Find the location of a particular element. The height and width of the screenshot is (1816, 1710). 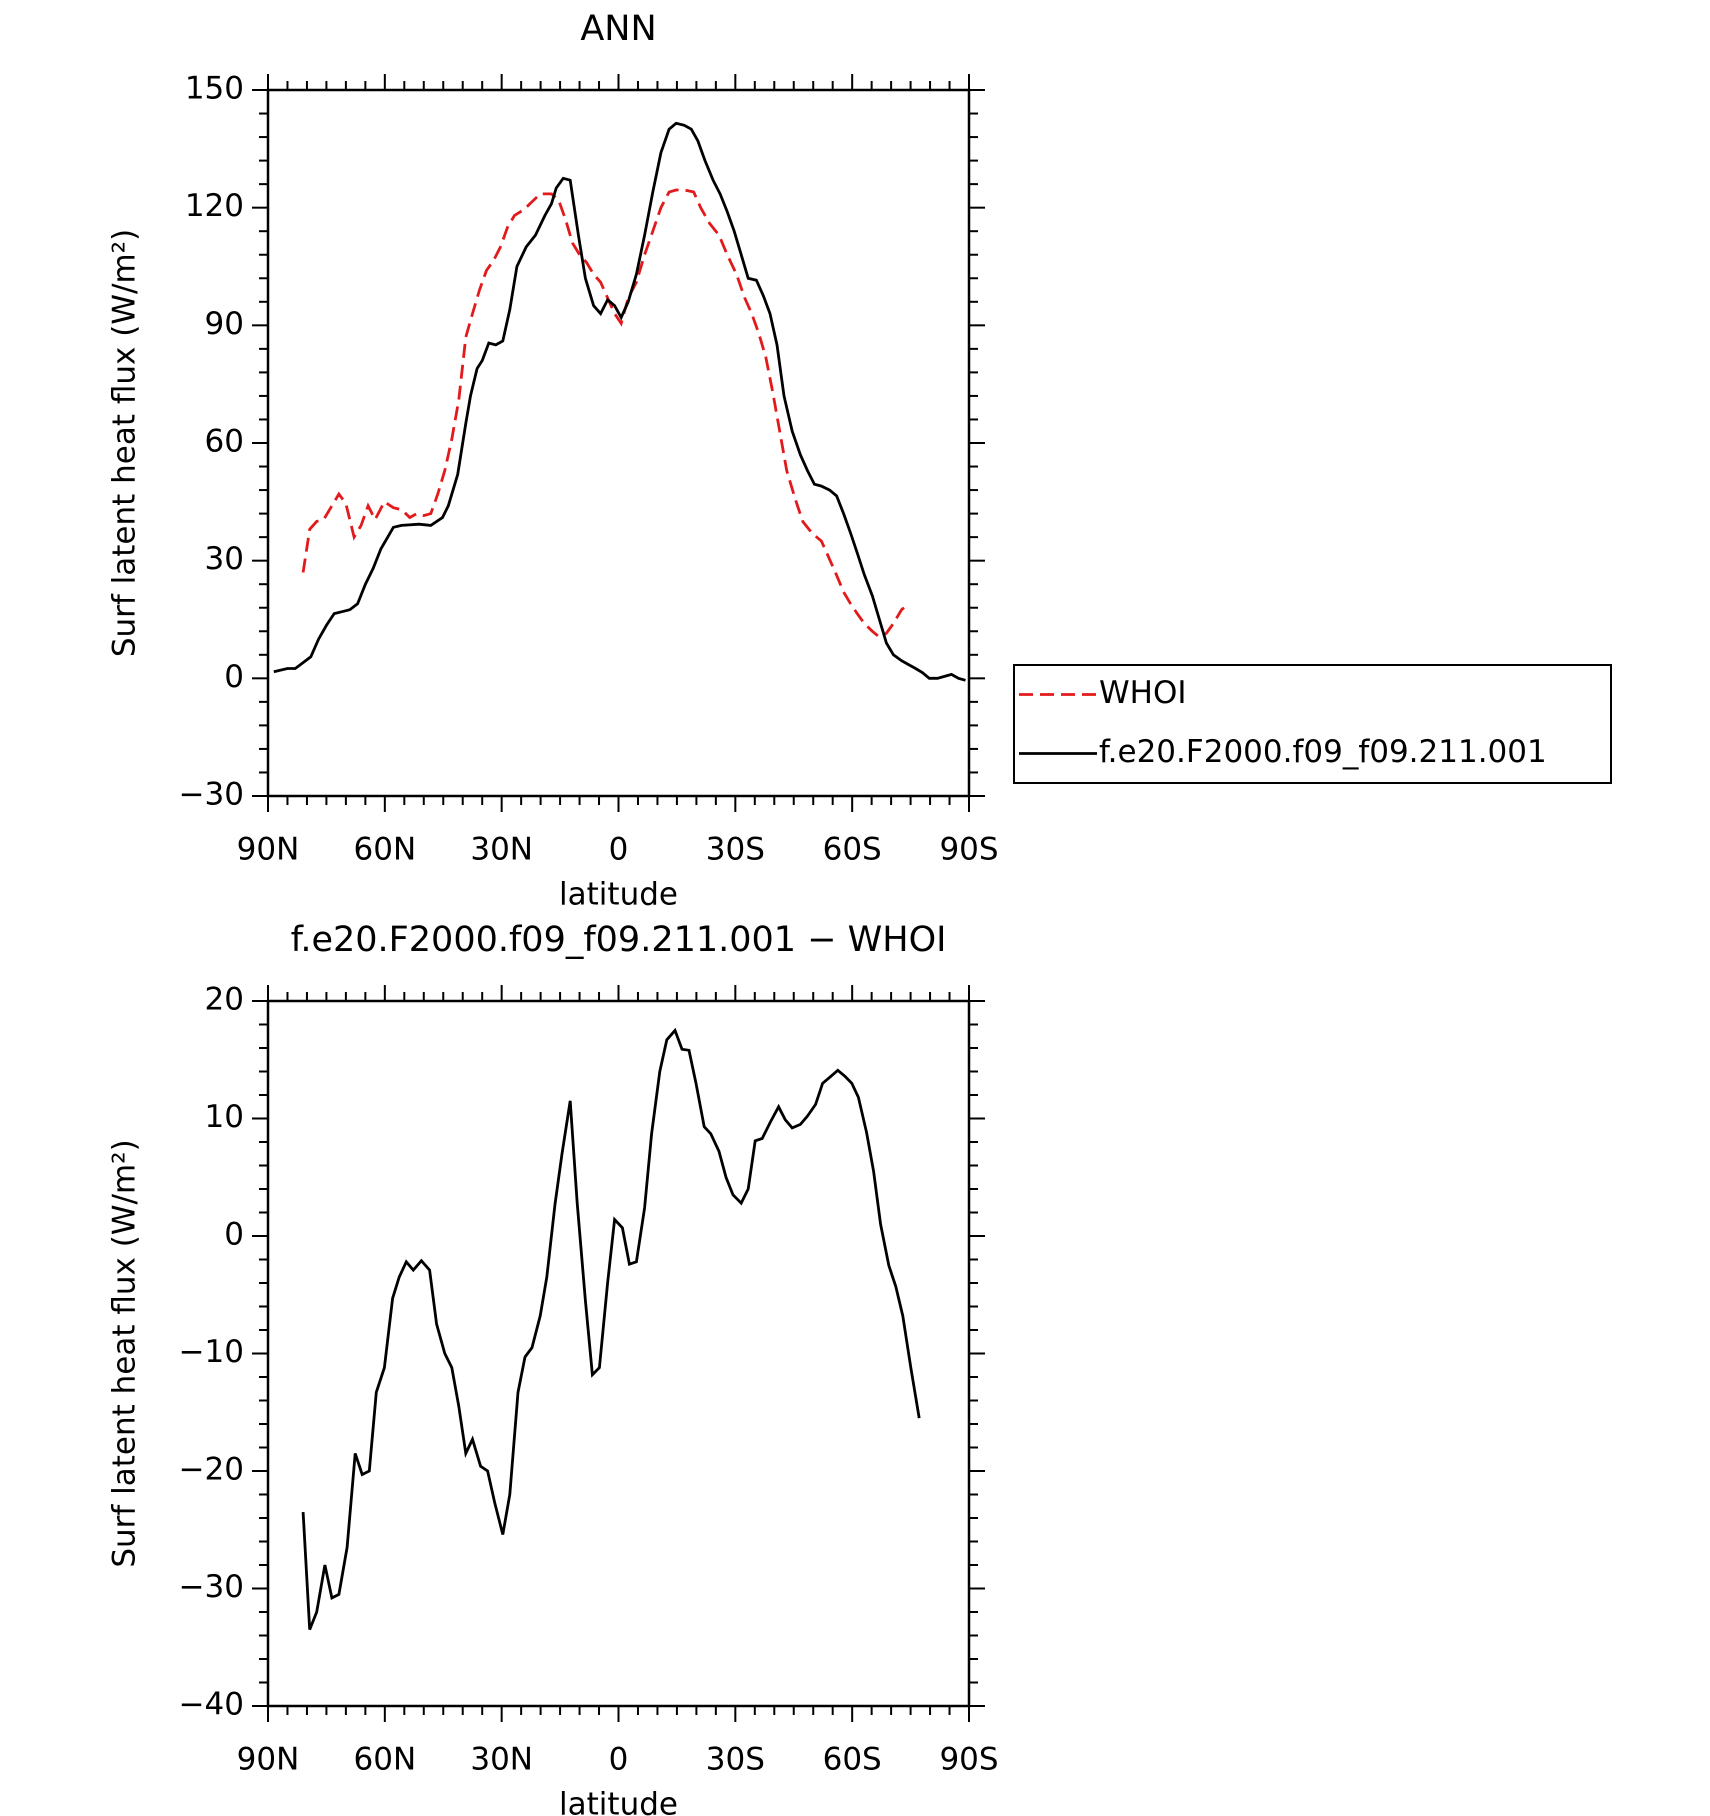

y-tick-label: 120 is located at coordinates (214, 206).